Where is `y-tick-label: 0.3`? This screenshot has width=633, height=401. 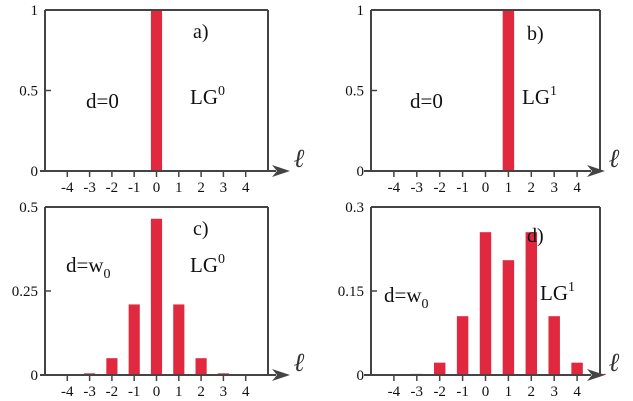 y-tick-label: 0.3 is located at coordinates (354, 208).